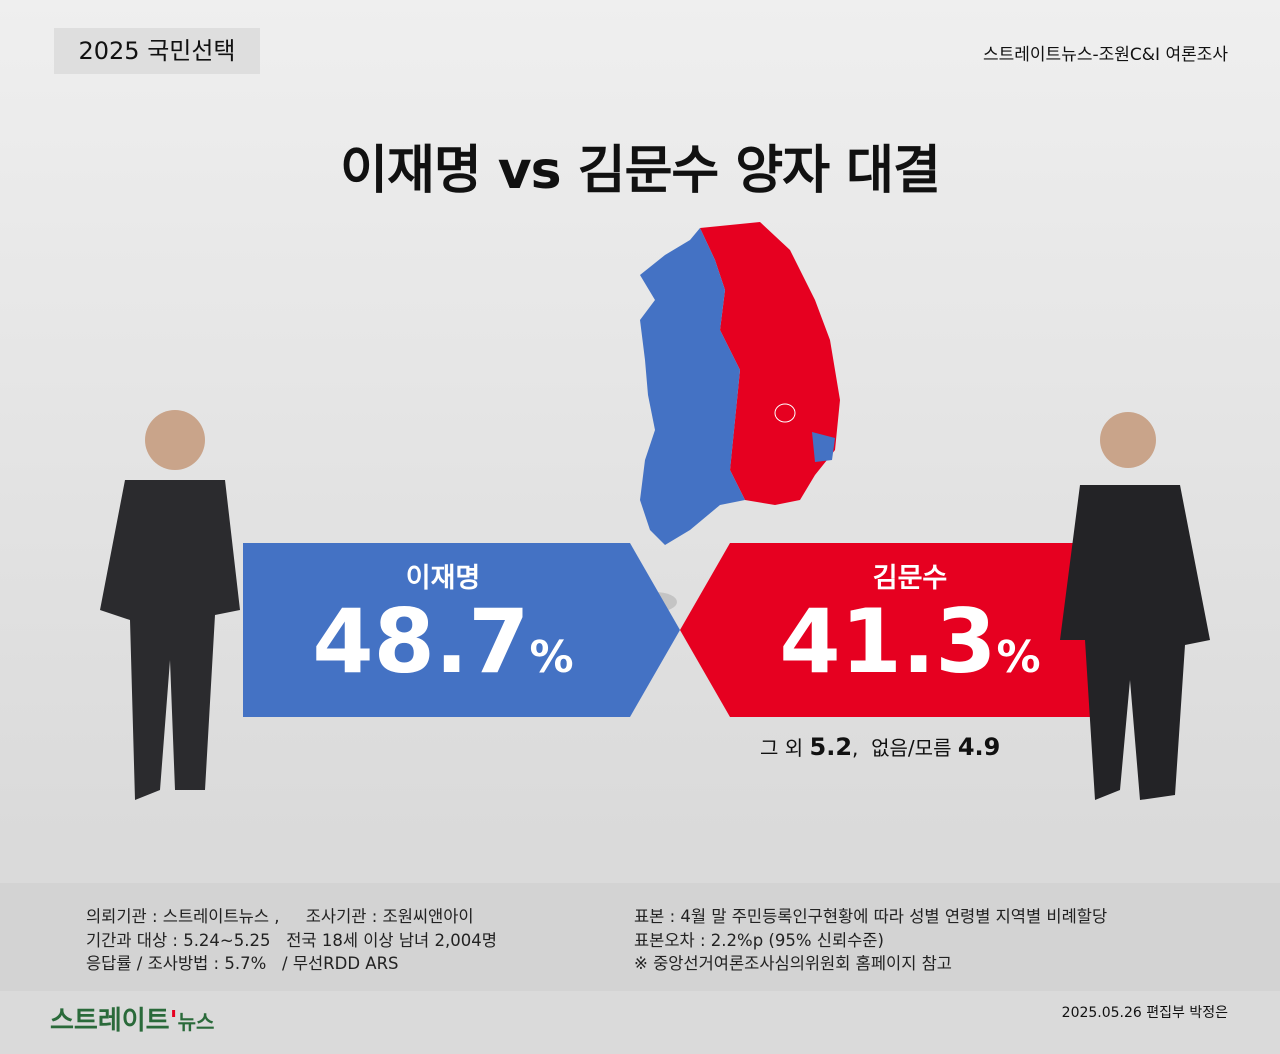  I want to click on map-west, so click(692, 386).